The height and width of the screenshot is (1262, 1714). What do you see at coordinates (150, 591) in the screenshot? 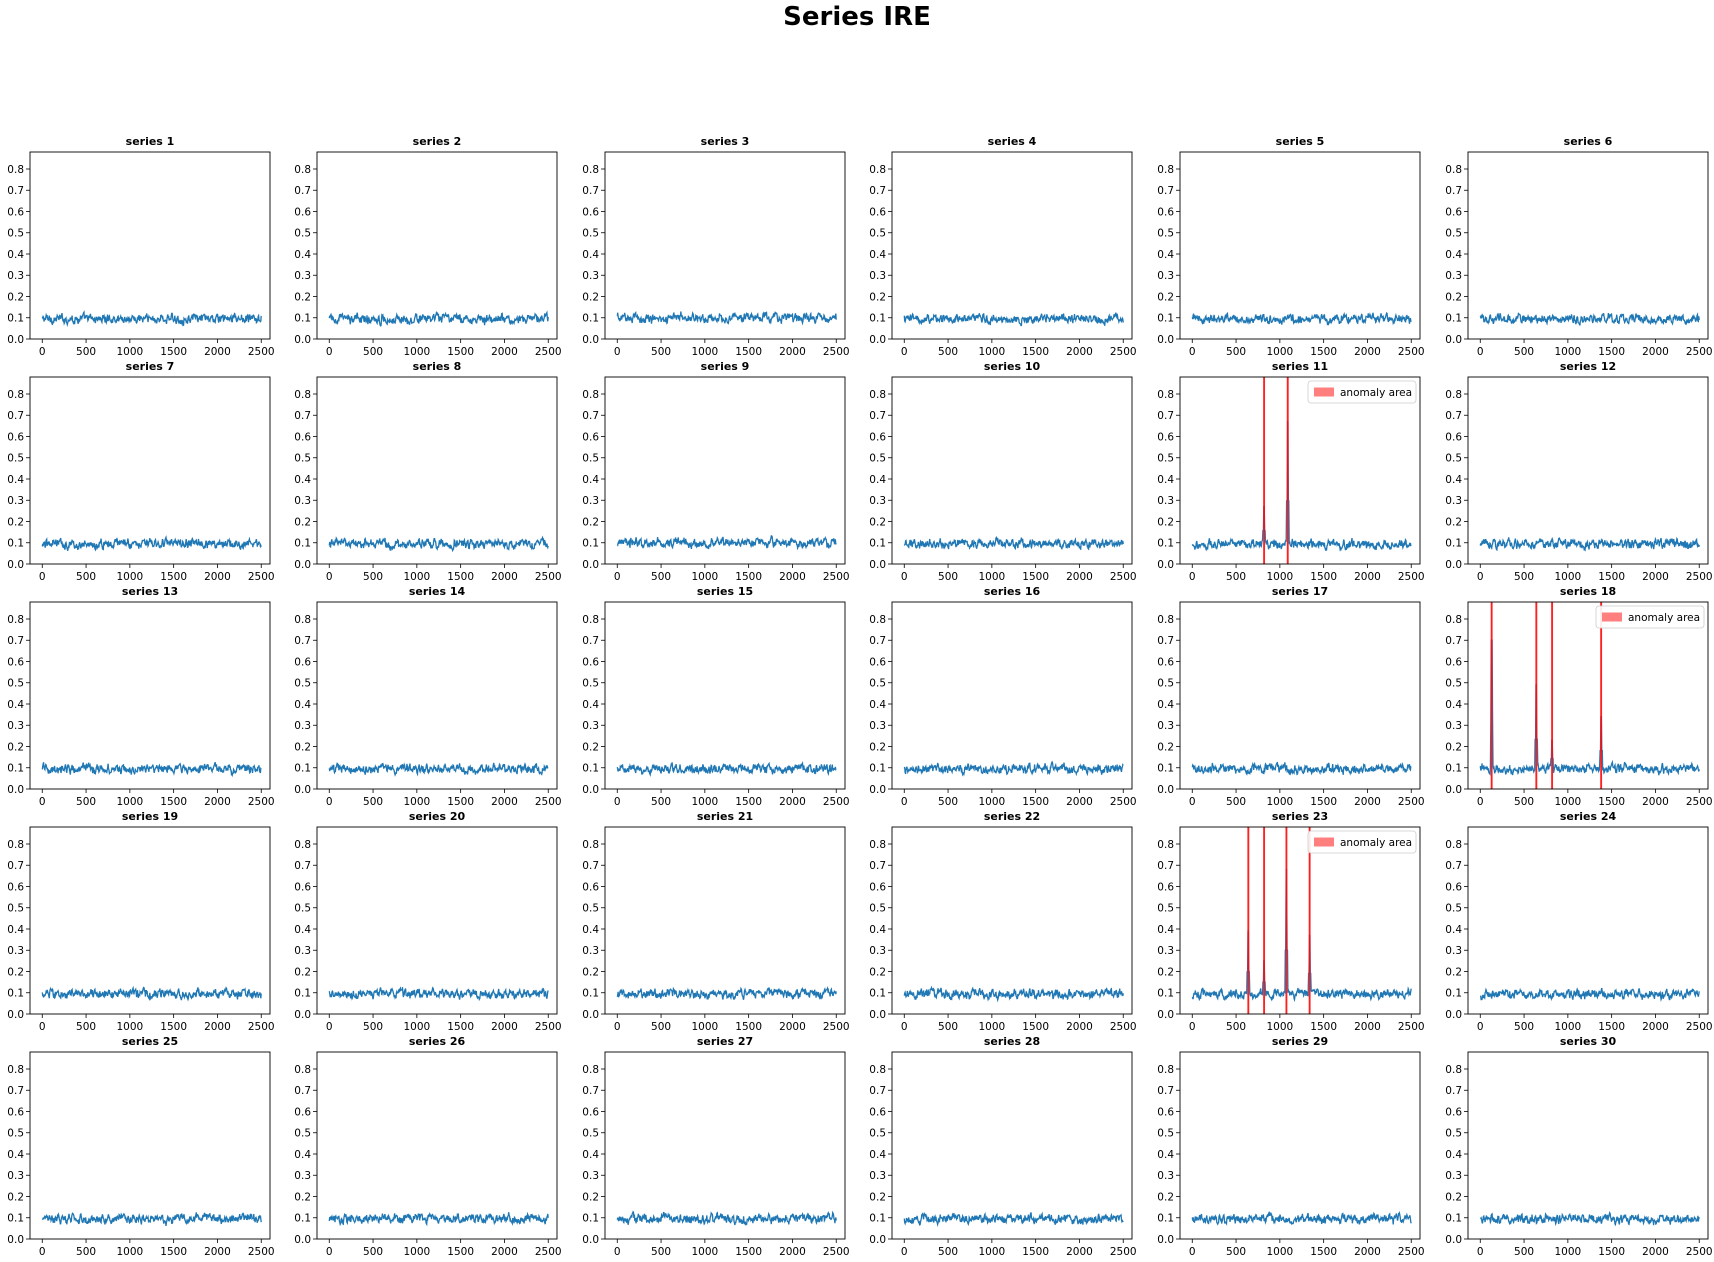
I see `panel-title: series 13` at bounding box center [150, 591].